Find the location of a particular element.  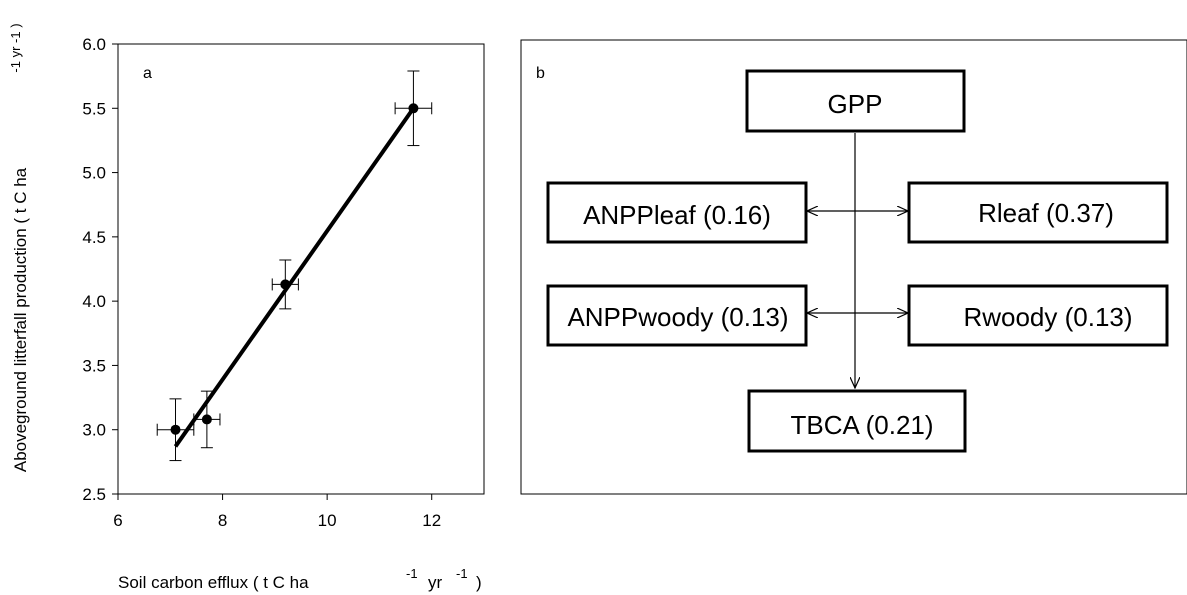

r-leaf-label: Rleaf (0.37) is located at coordinates (1046, 213).